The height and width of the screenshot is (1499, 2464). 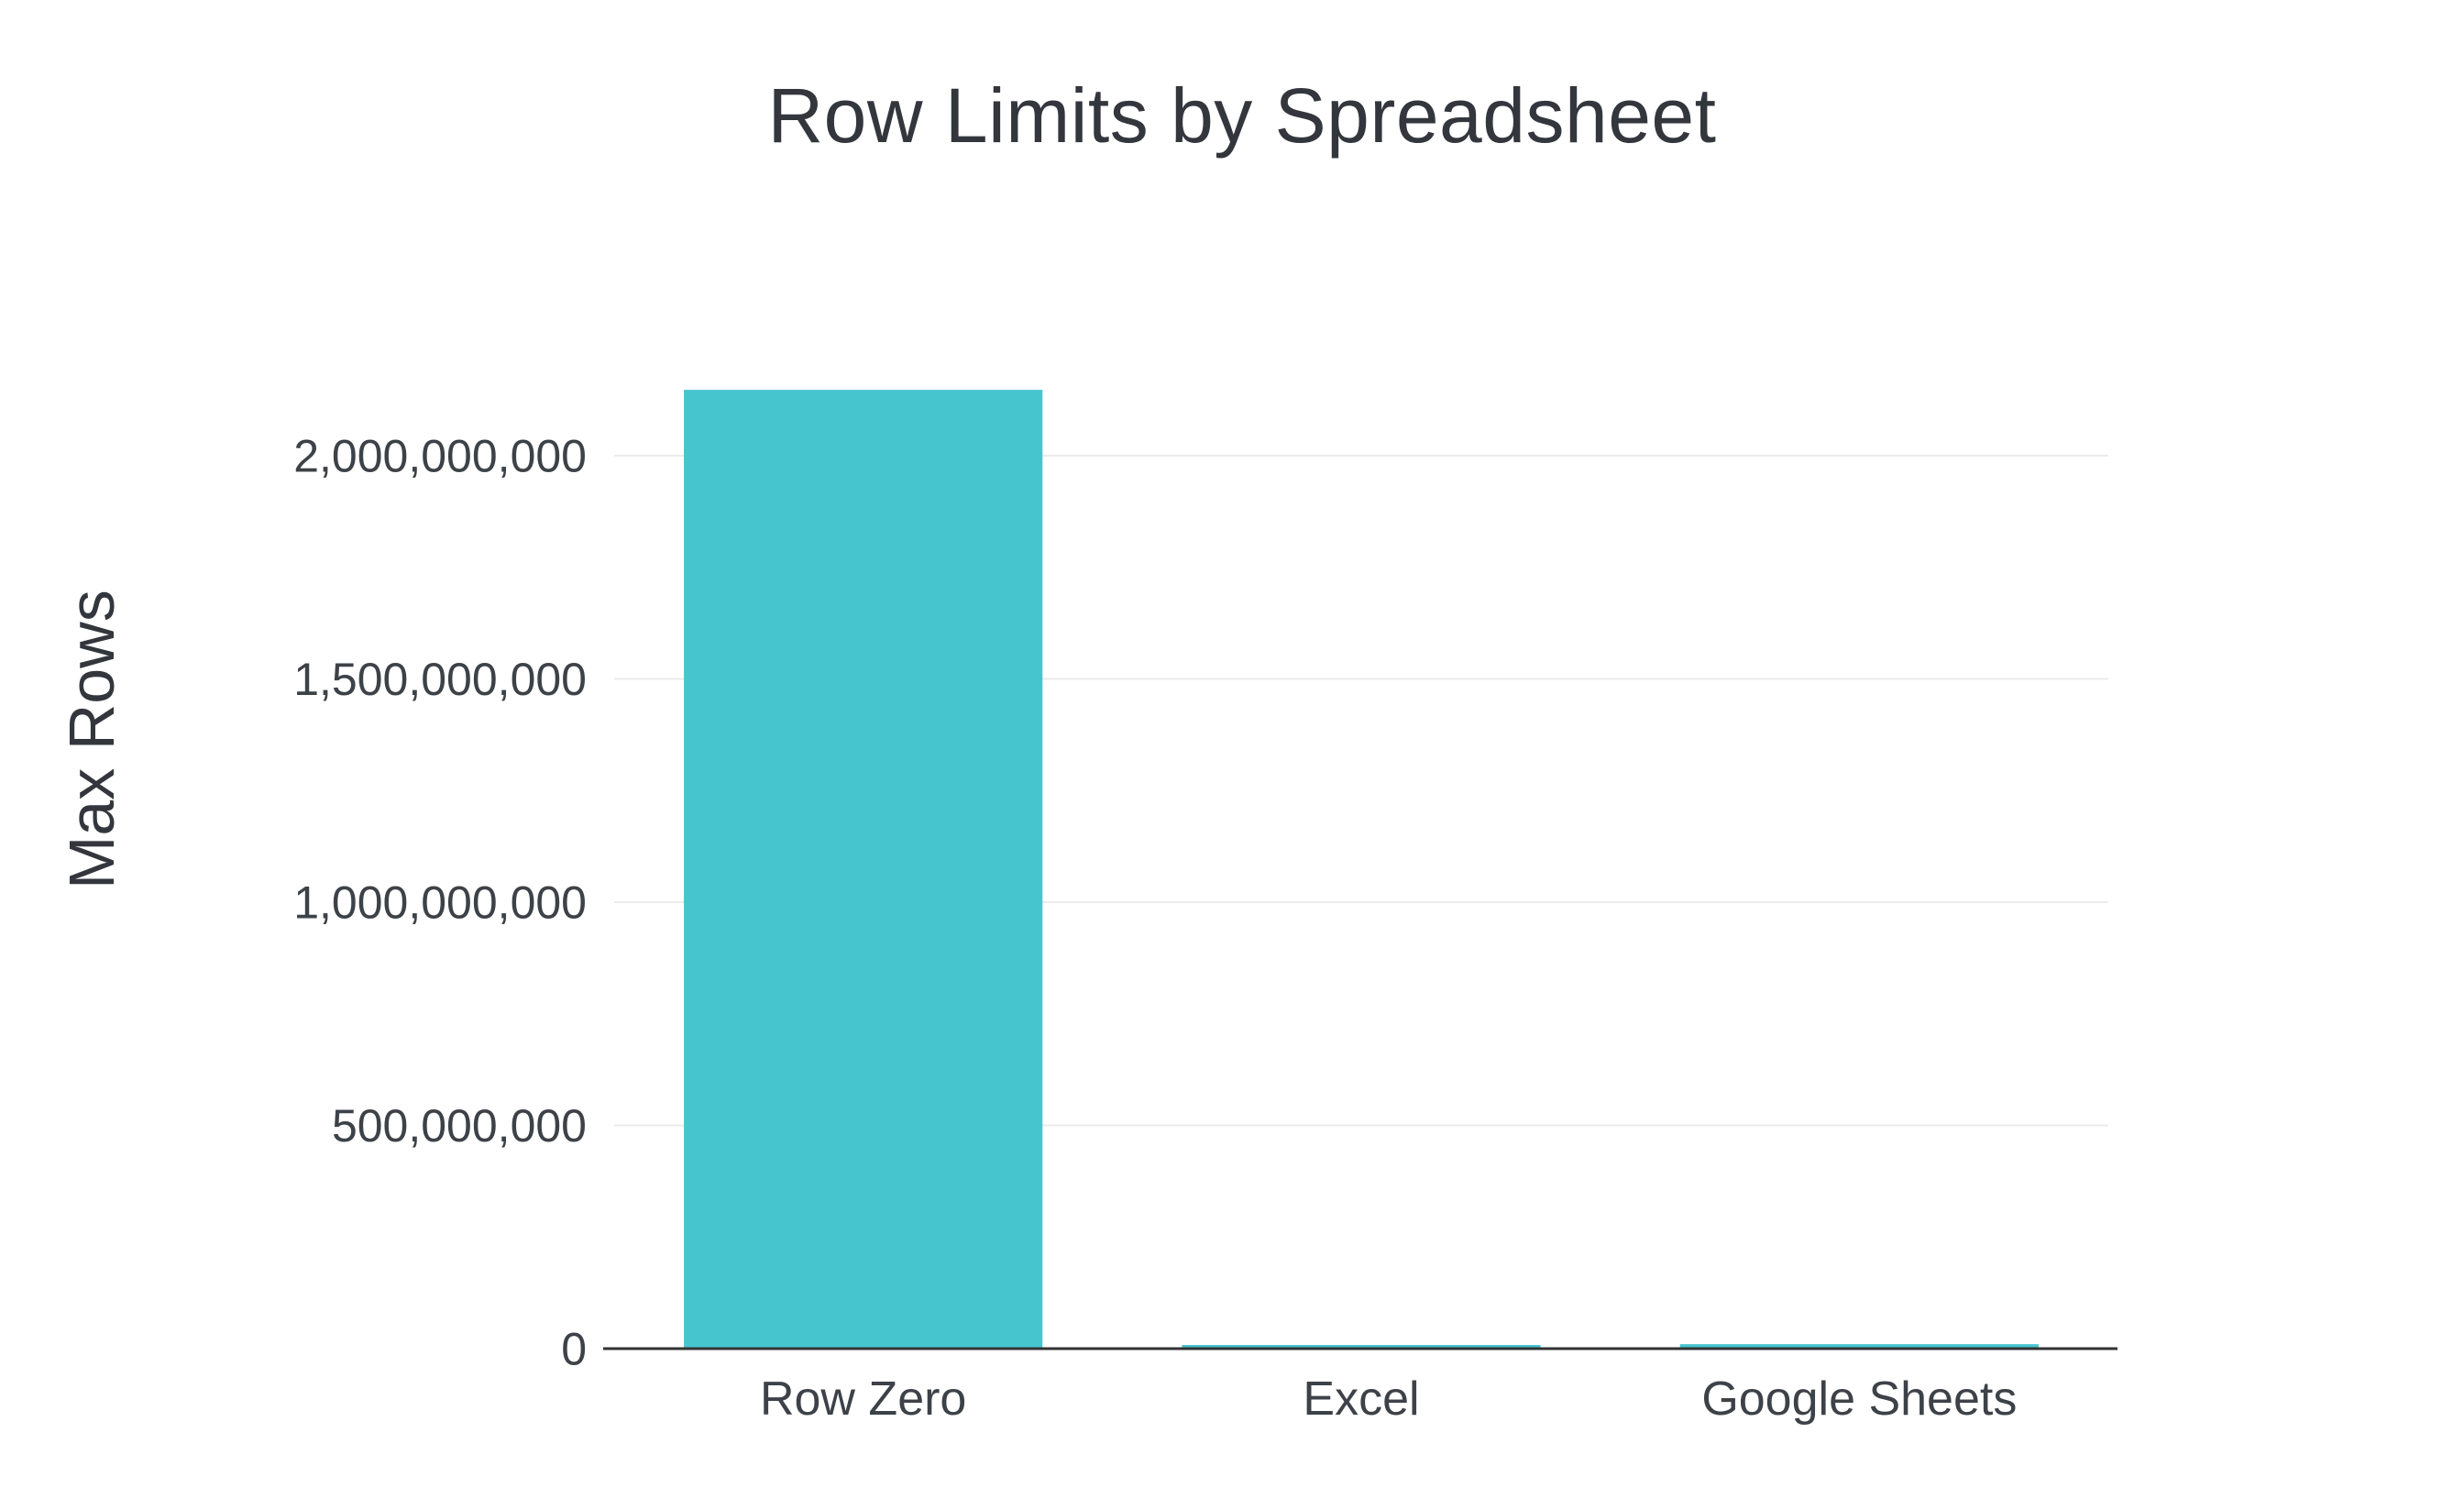 What do you see at coordinates (459, 1126) in the screenshot?
I see `y-tick-label: 500,000,000` at bounding box center [459, 1126].